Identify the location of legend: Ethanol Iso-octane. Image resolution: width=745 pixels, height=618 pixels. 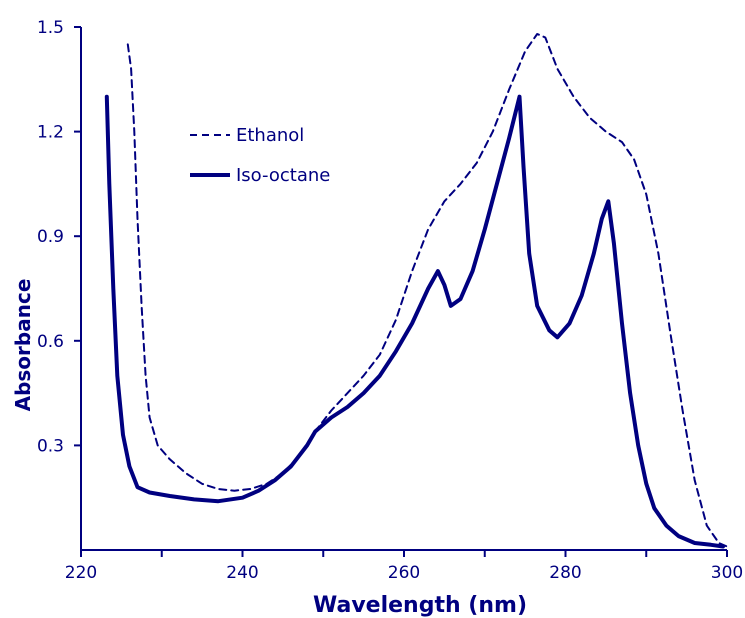
(260, 155).